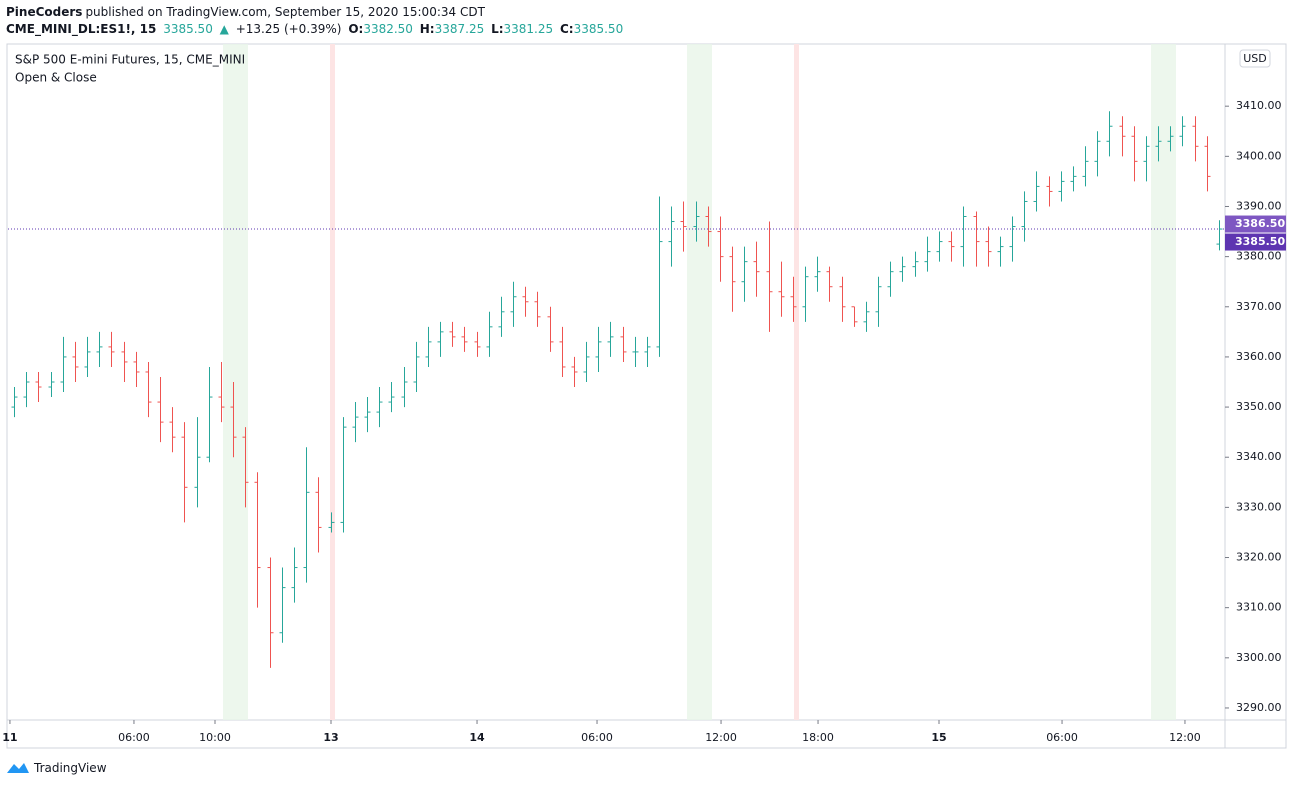 This screenshot has width=1293, height=788. Describe the element at coordinates (70, 768) in the screenshot. I see `brand: TradingView` at that location.